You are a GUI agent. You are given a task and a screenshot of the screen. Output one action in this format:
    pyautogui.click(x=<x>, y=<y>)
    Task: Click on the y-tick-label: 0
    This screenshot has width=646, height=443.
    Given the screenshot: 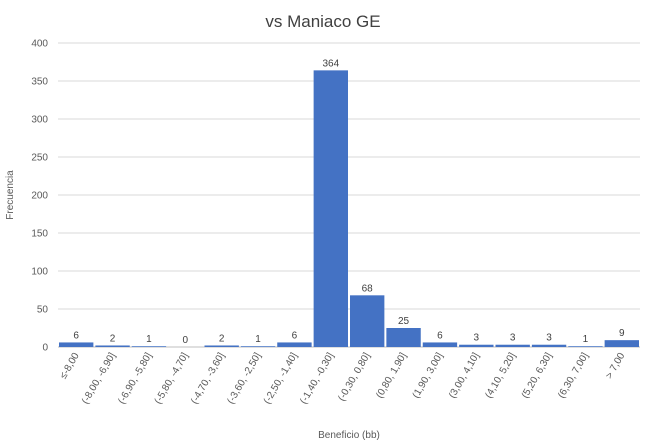 What is the action you would take?
    pyautogui.click(x=45, y=348)
    